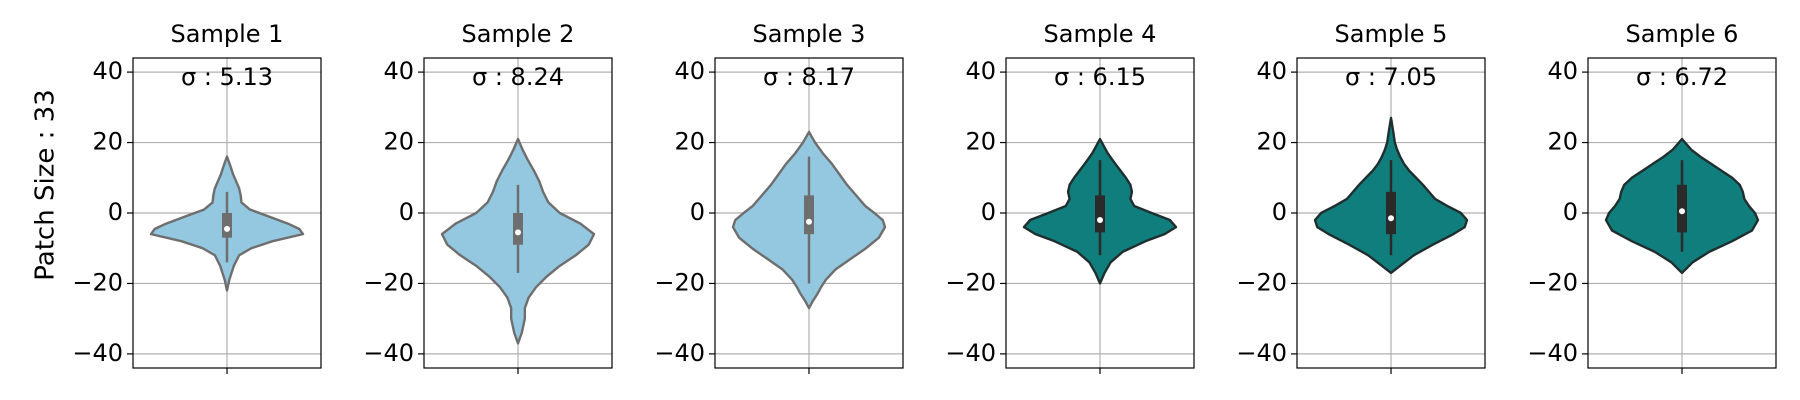 The height and width of the screenshot is (400, 1800). Describe the element at coordinates (227, 77) in the screenshot. I see `sigma-annotation: σ : 5.13` at that location.